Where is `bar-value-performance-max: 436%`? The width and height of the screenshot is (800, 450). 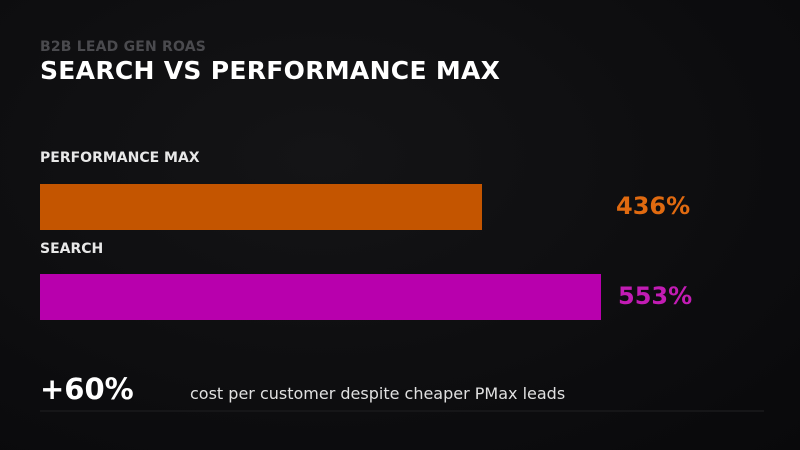
bar-value-performance-max: 436% is located at coordinates (653, 206).